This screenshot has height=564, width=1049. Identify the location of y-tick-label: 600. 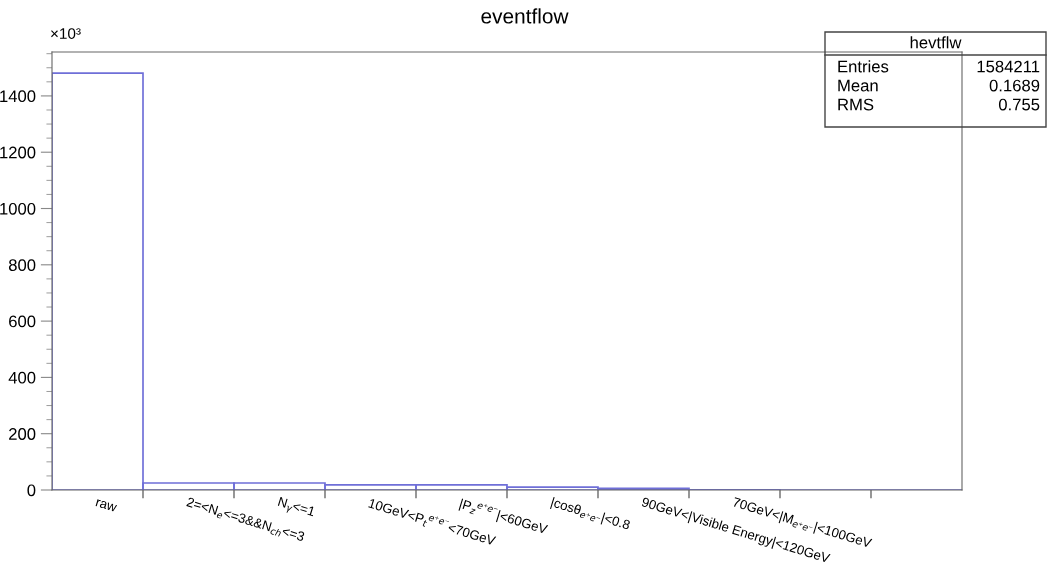
(22, 321).